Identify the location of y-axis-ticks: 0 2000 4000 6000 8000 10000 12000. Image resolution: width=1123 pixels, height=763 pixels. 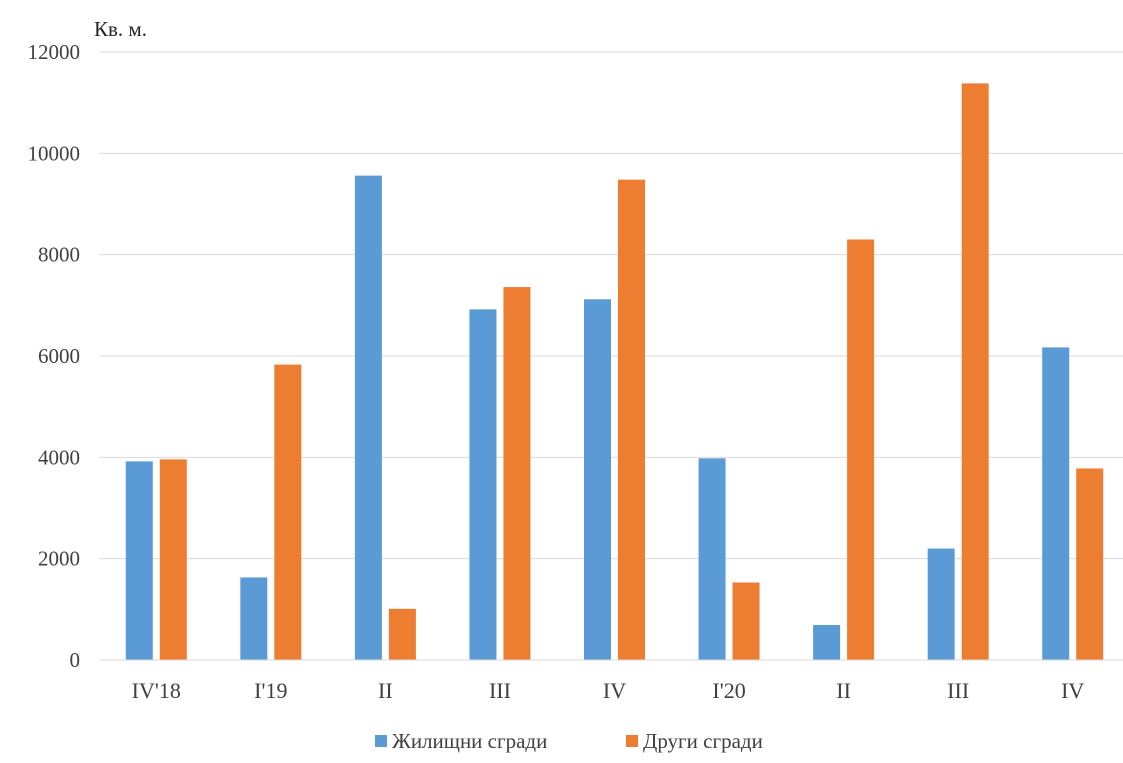
(54, 356).